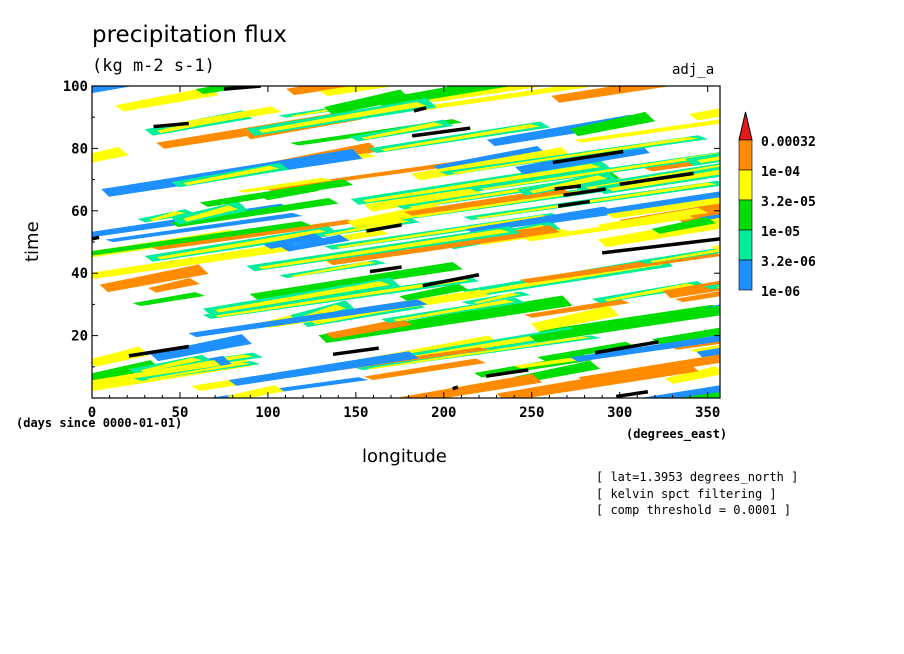 The height and width of the screenshot is (654, 904). Describe the element at coordinates (780, 292) in the screenshot. I see `colorbar-label: 1e-06` at that location.